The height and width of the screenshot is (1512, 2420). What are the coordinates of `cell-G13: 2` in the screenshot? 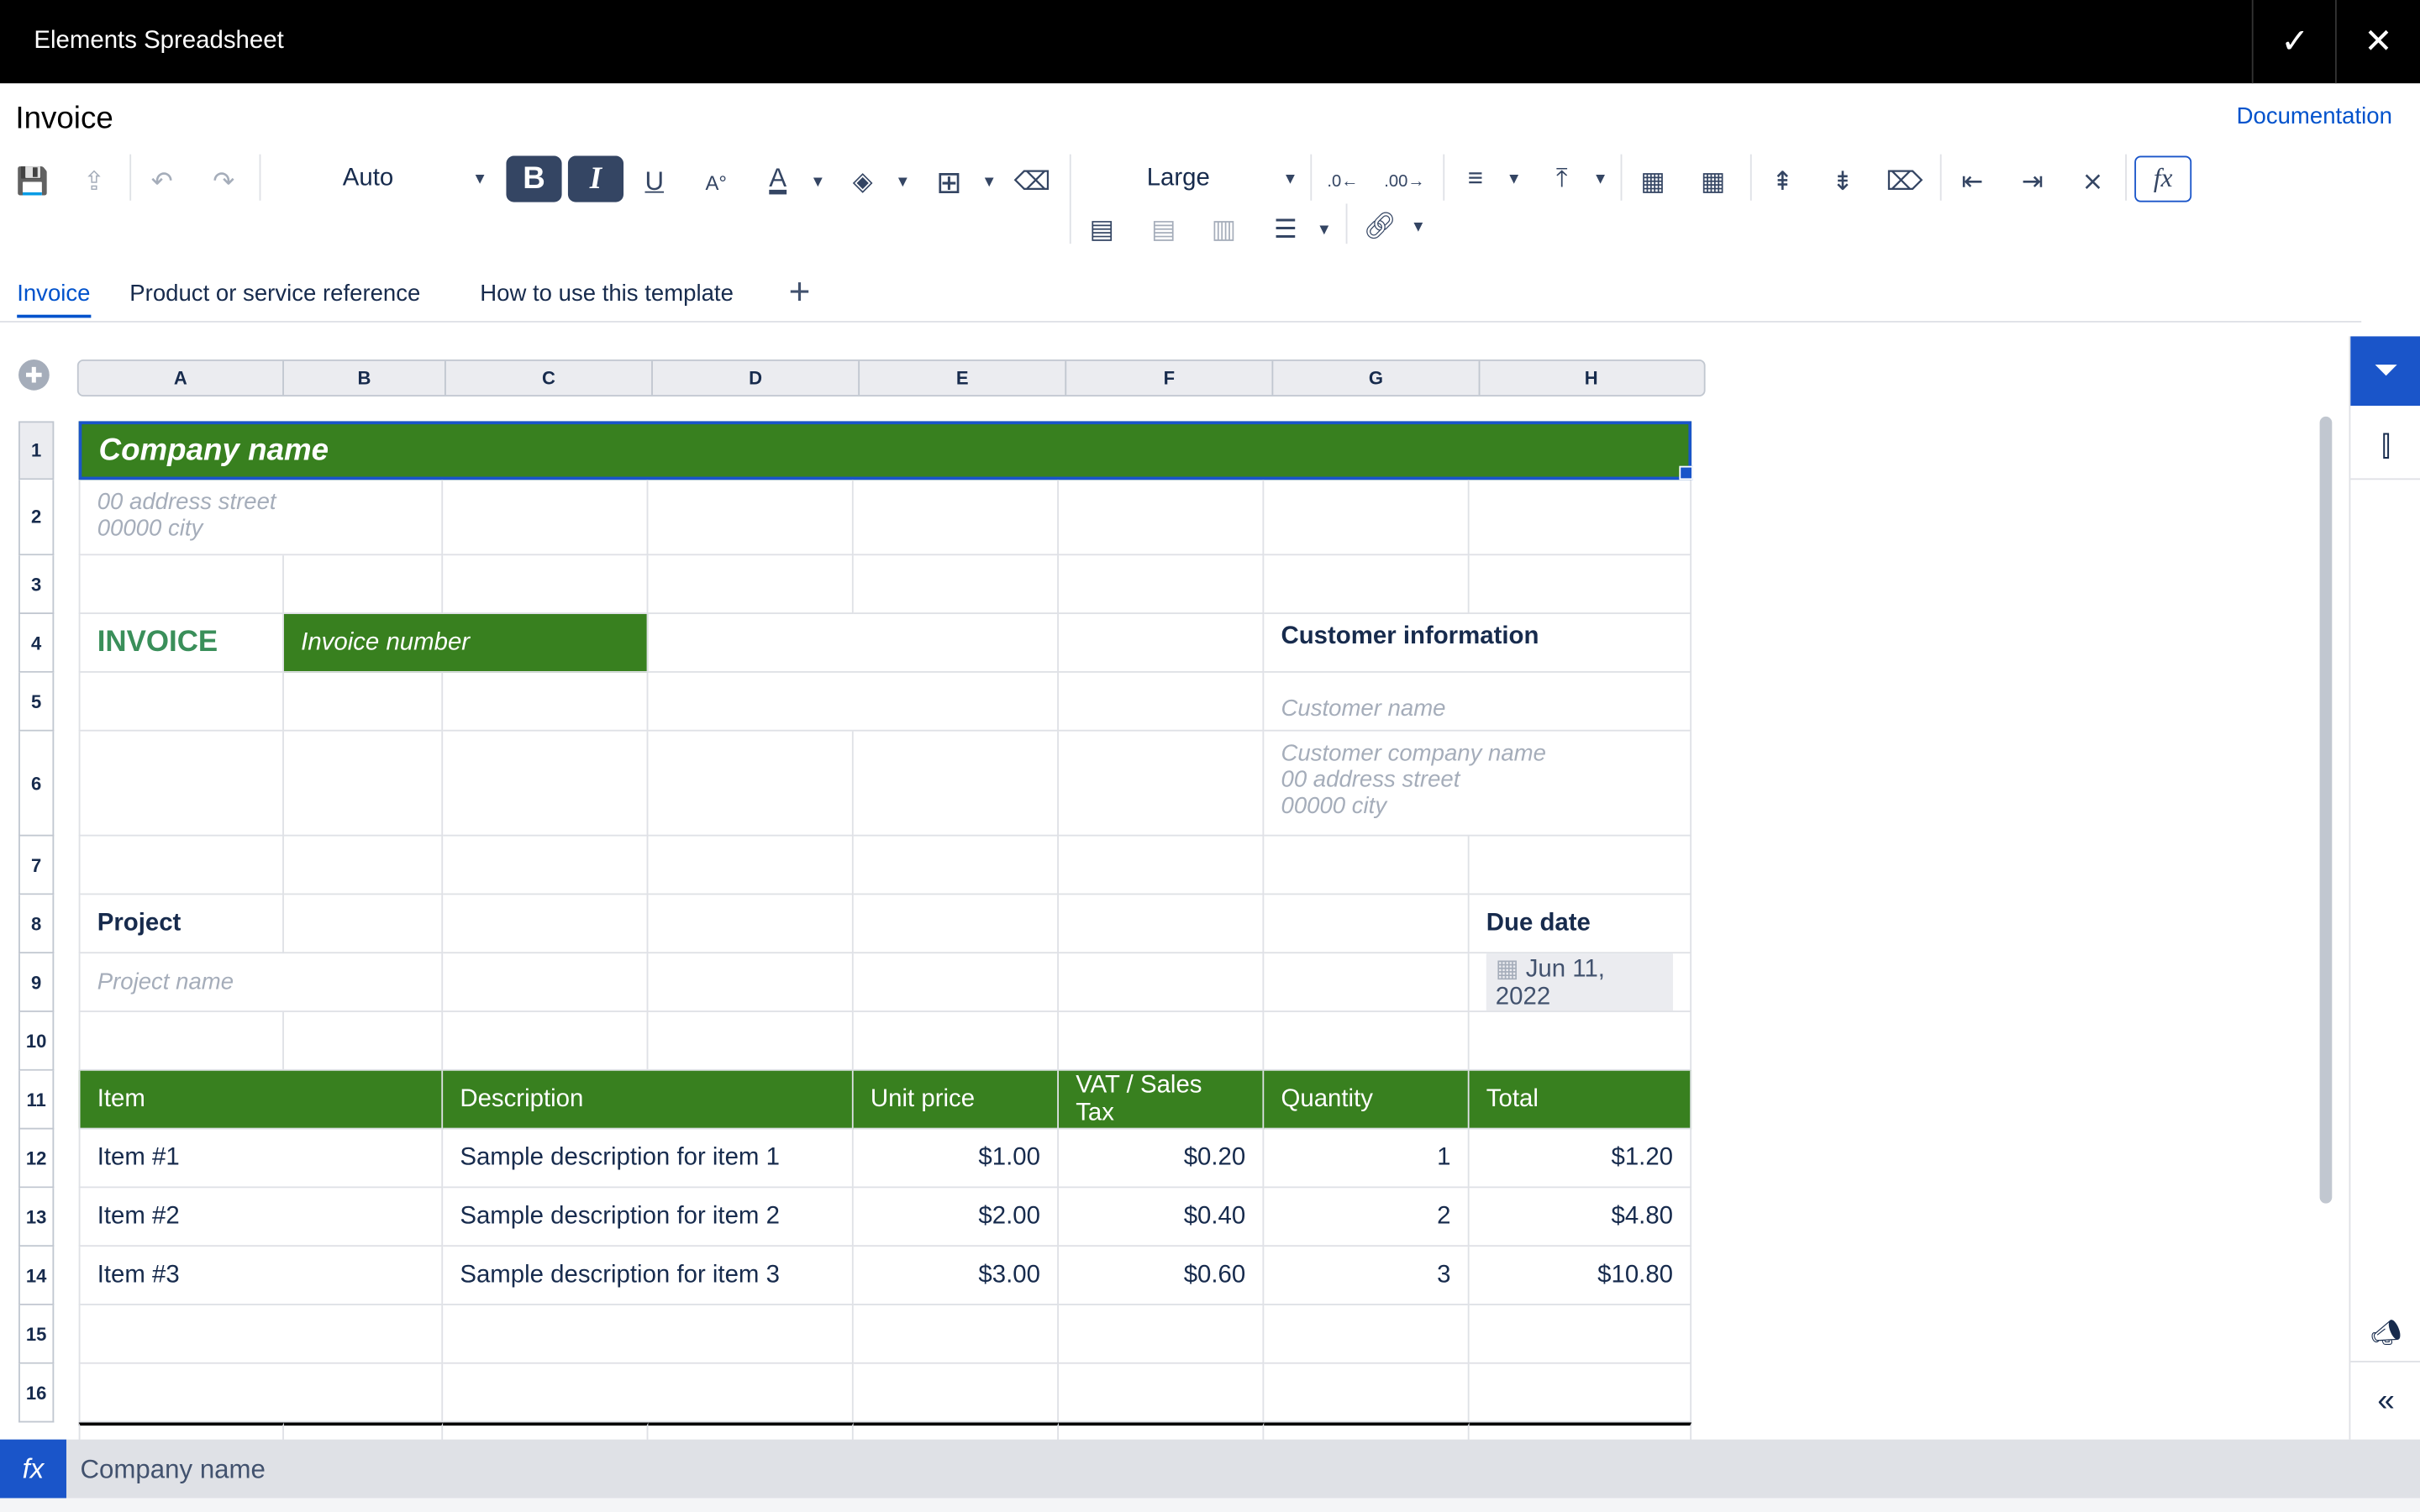 It's located at (1367, 1217).